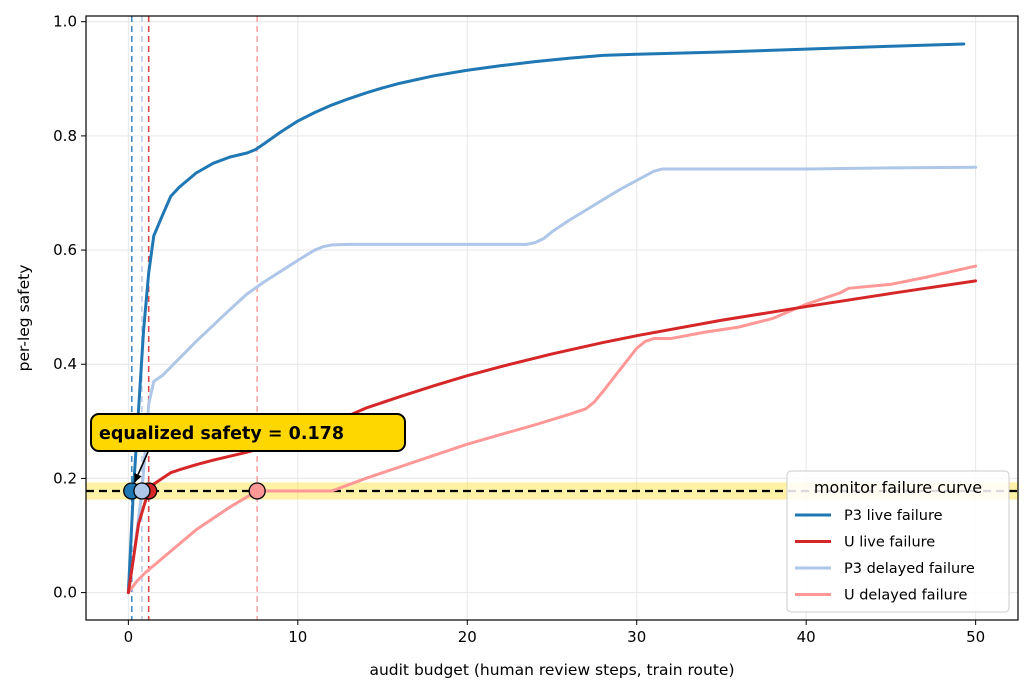 The image size is (1032, 693). Describe the element at coordinates (898, 487) in the screenshot. I see `legend-title: monitor failure curve` at that location.